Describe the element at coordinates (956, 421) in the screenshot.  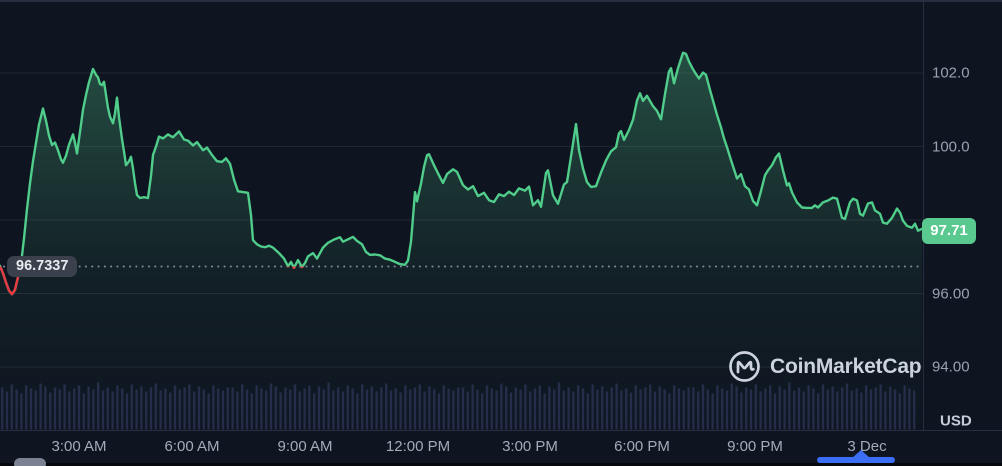
I see `y-axis-unit-label: USD` at that location.